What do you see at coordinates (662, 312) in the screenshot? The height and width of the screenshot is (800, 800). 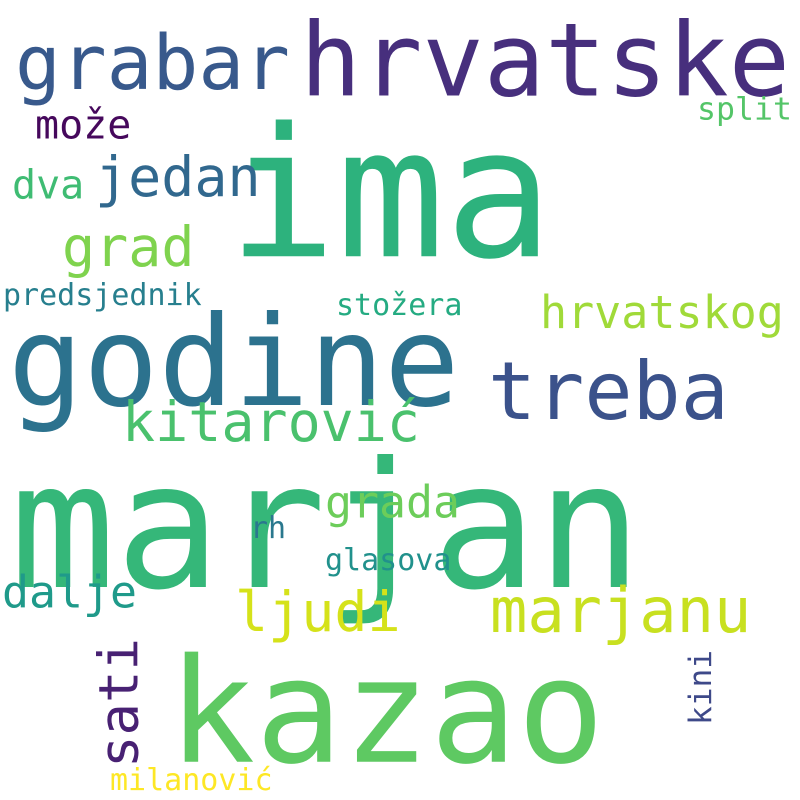 I see `word-hrvatskog: hrvatskog` at bounding box center [662, 312].